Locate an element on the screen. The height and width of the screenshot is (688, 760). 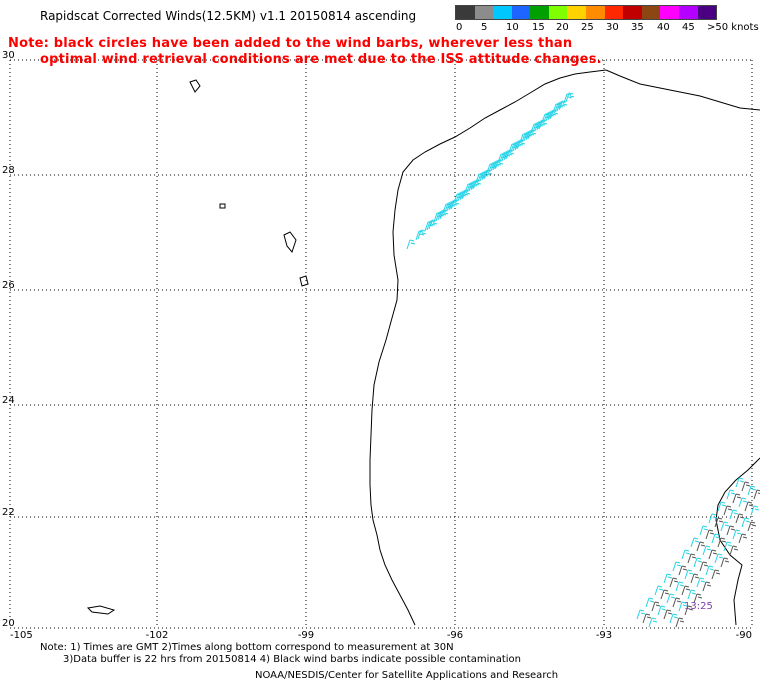
scale-label: 35 is located at coordinates (637, 27).